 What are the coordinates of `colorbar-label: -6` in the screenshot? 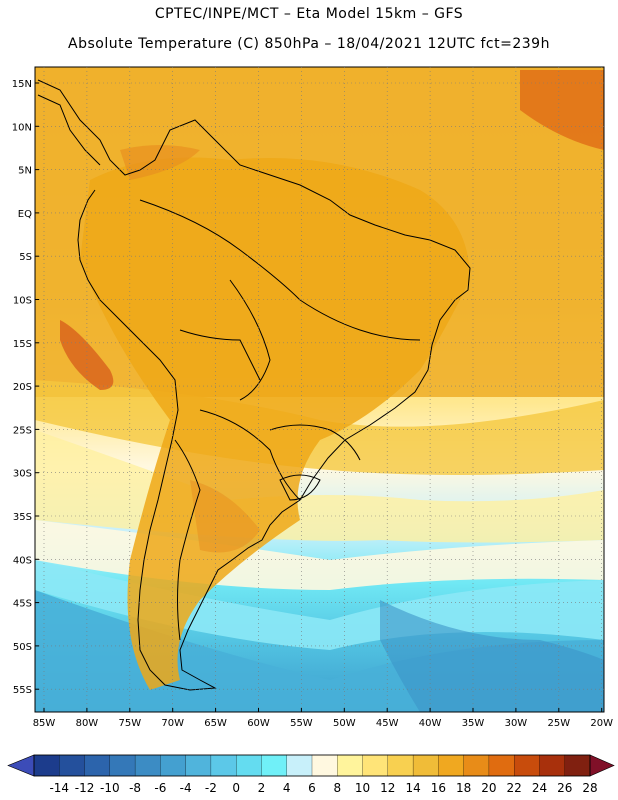 It's located at (160, 788).